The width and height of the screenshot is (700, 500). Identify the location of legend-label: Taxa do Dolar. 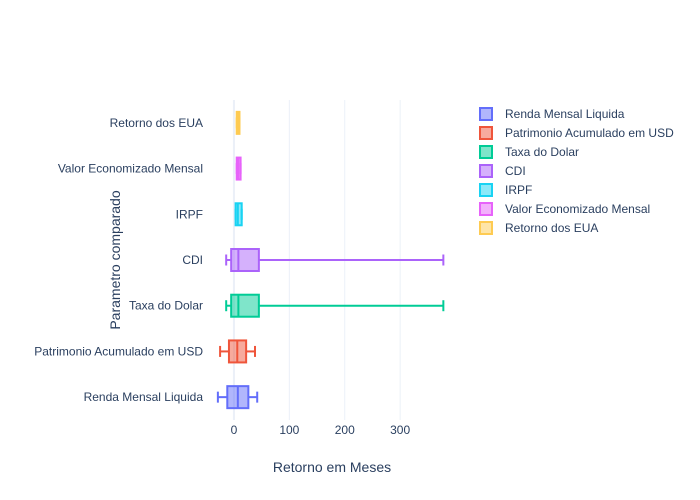
(542, 152).